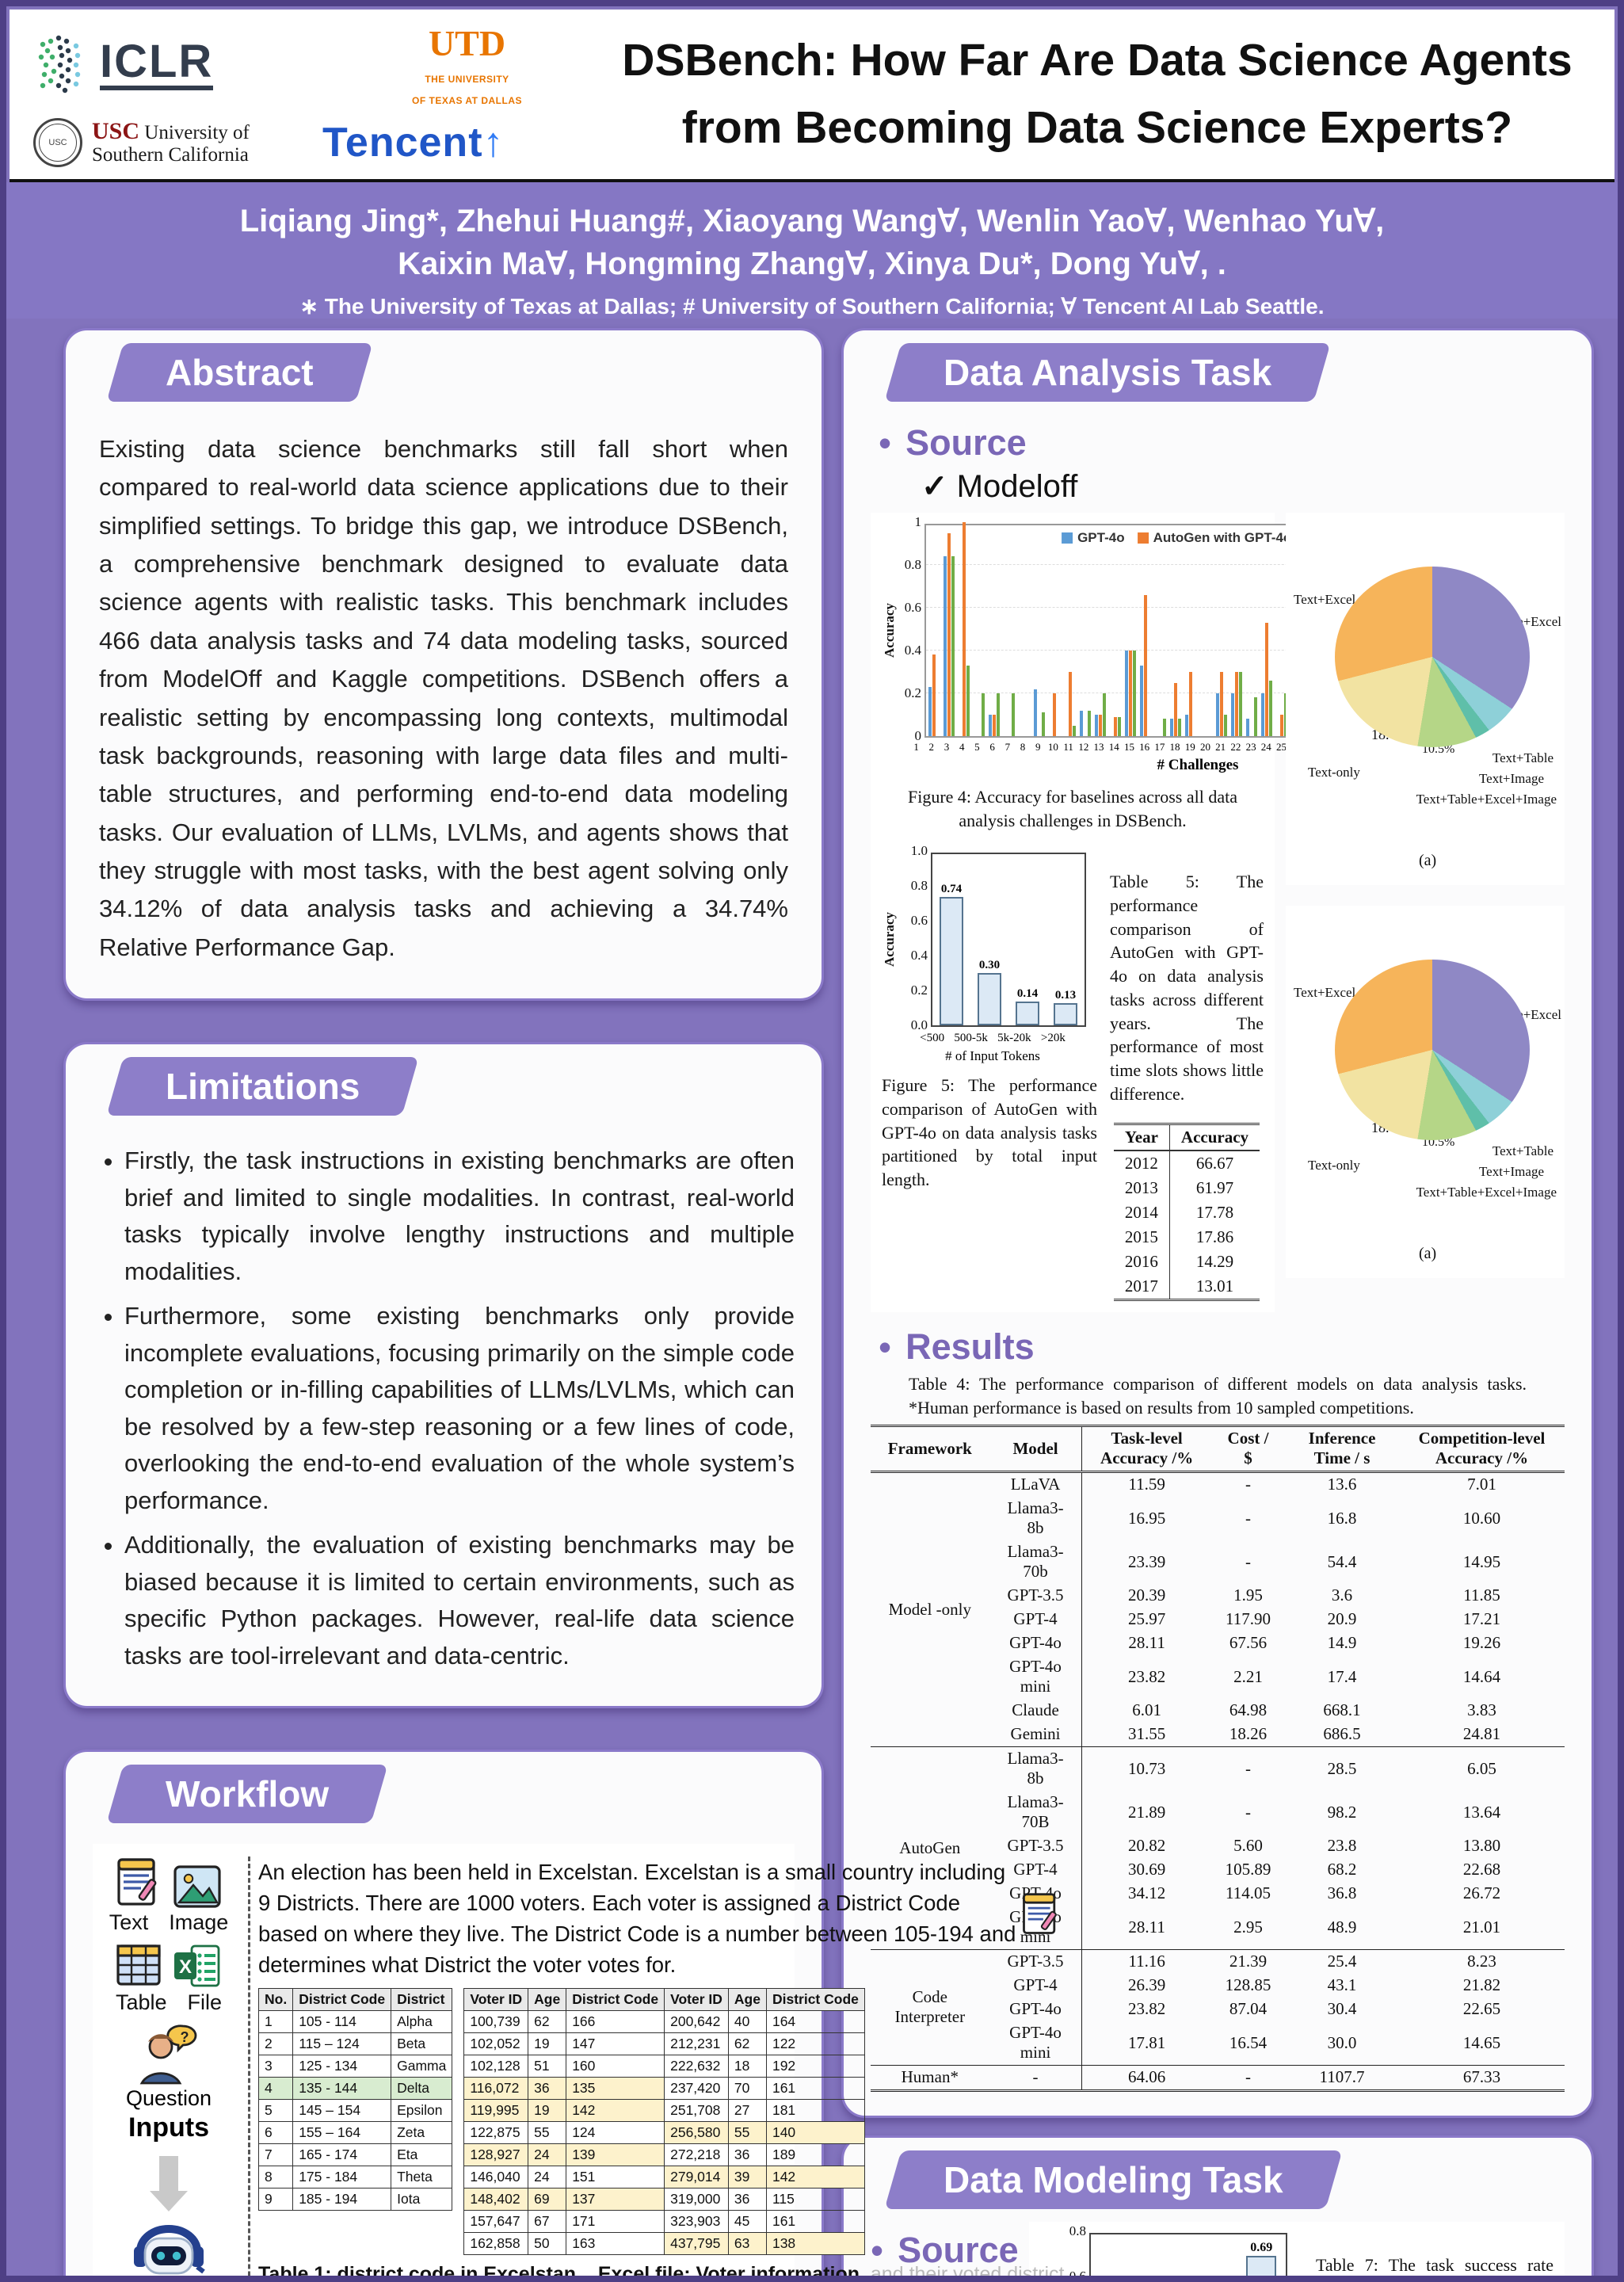  What do you see at coordinates (1482, 1595) in the screenshot?
I see `table-cell: 11.85` at bounding box center [1482, 1595].